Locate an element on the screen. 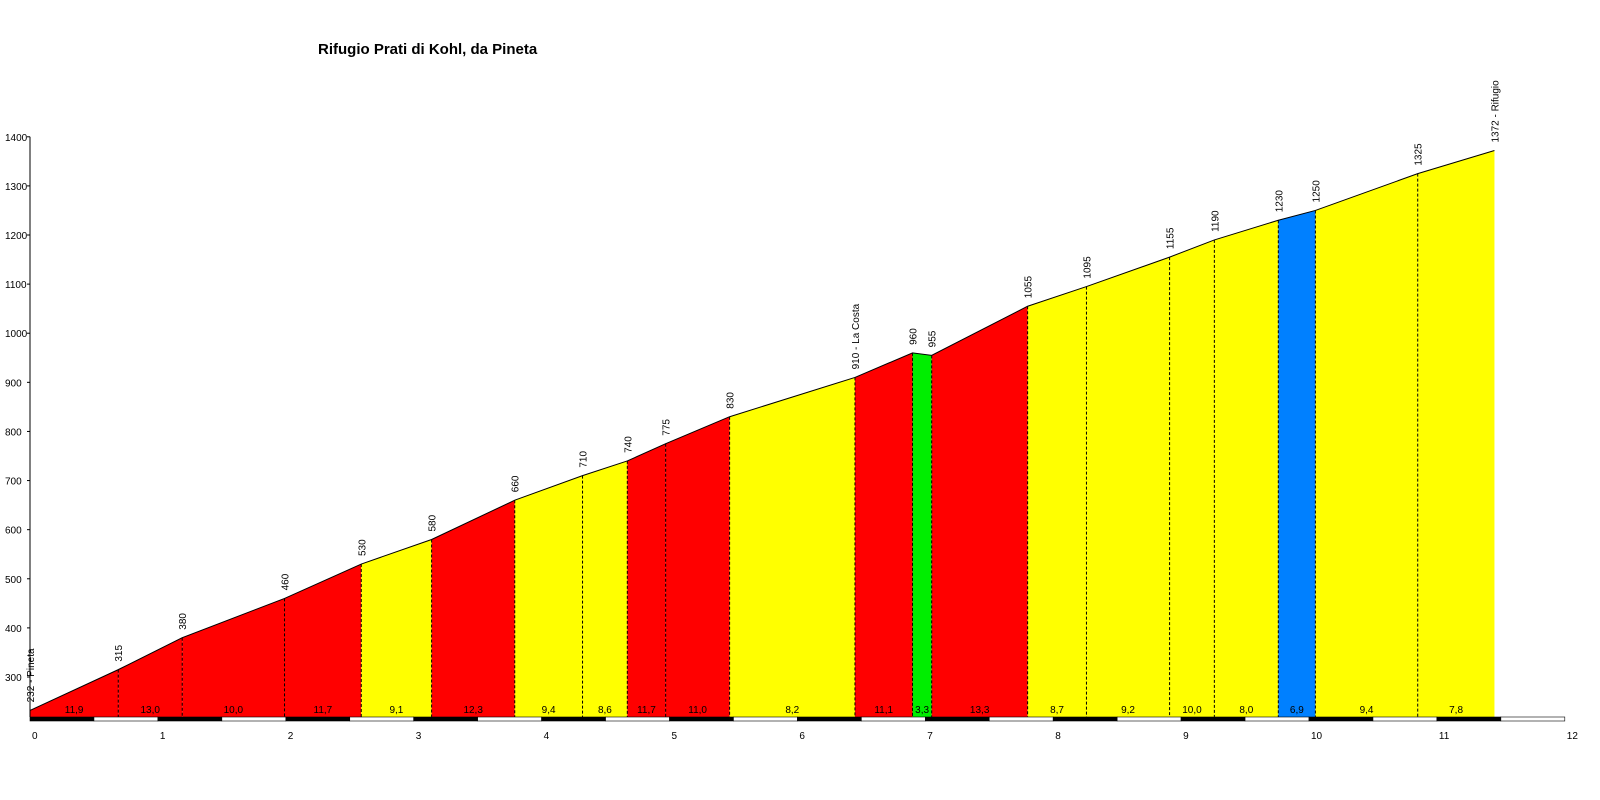  y-tick-label: 1400 is located at coordinates (16, 138).